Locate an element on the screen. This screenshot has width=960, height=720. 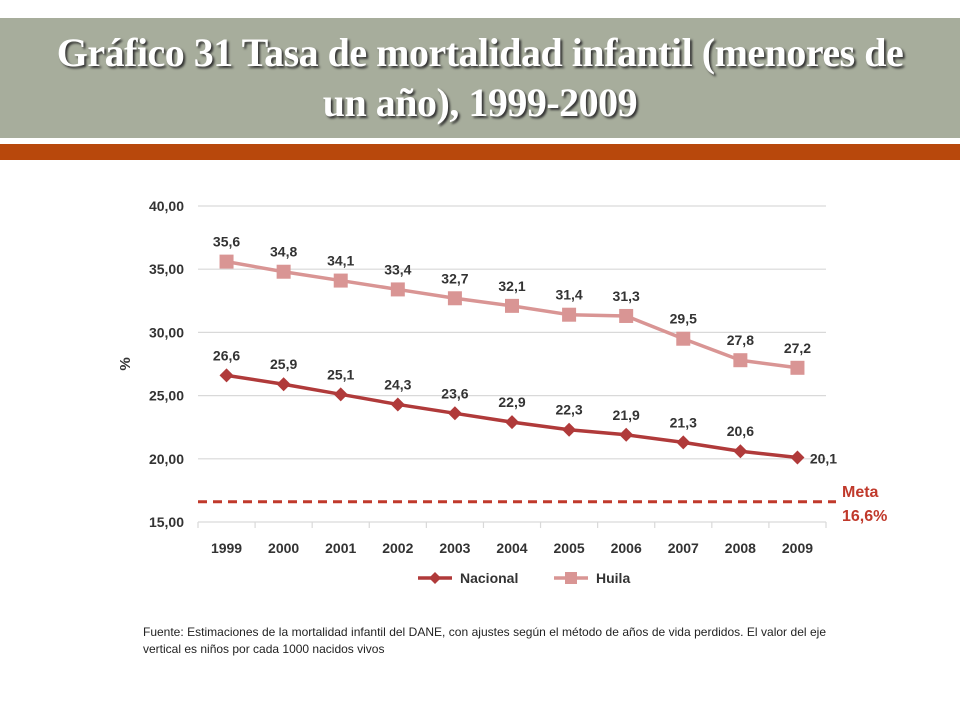
huila-data-label: 32,1 is located at coordinates (511, 286).